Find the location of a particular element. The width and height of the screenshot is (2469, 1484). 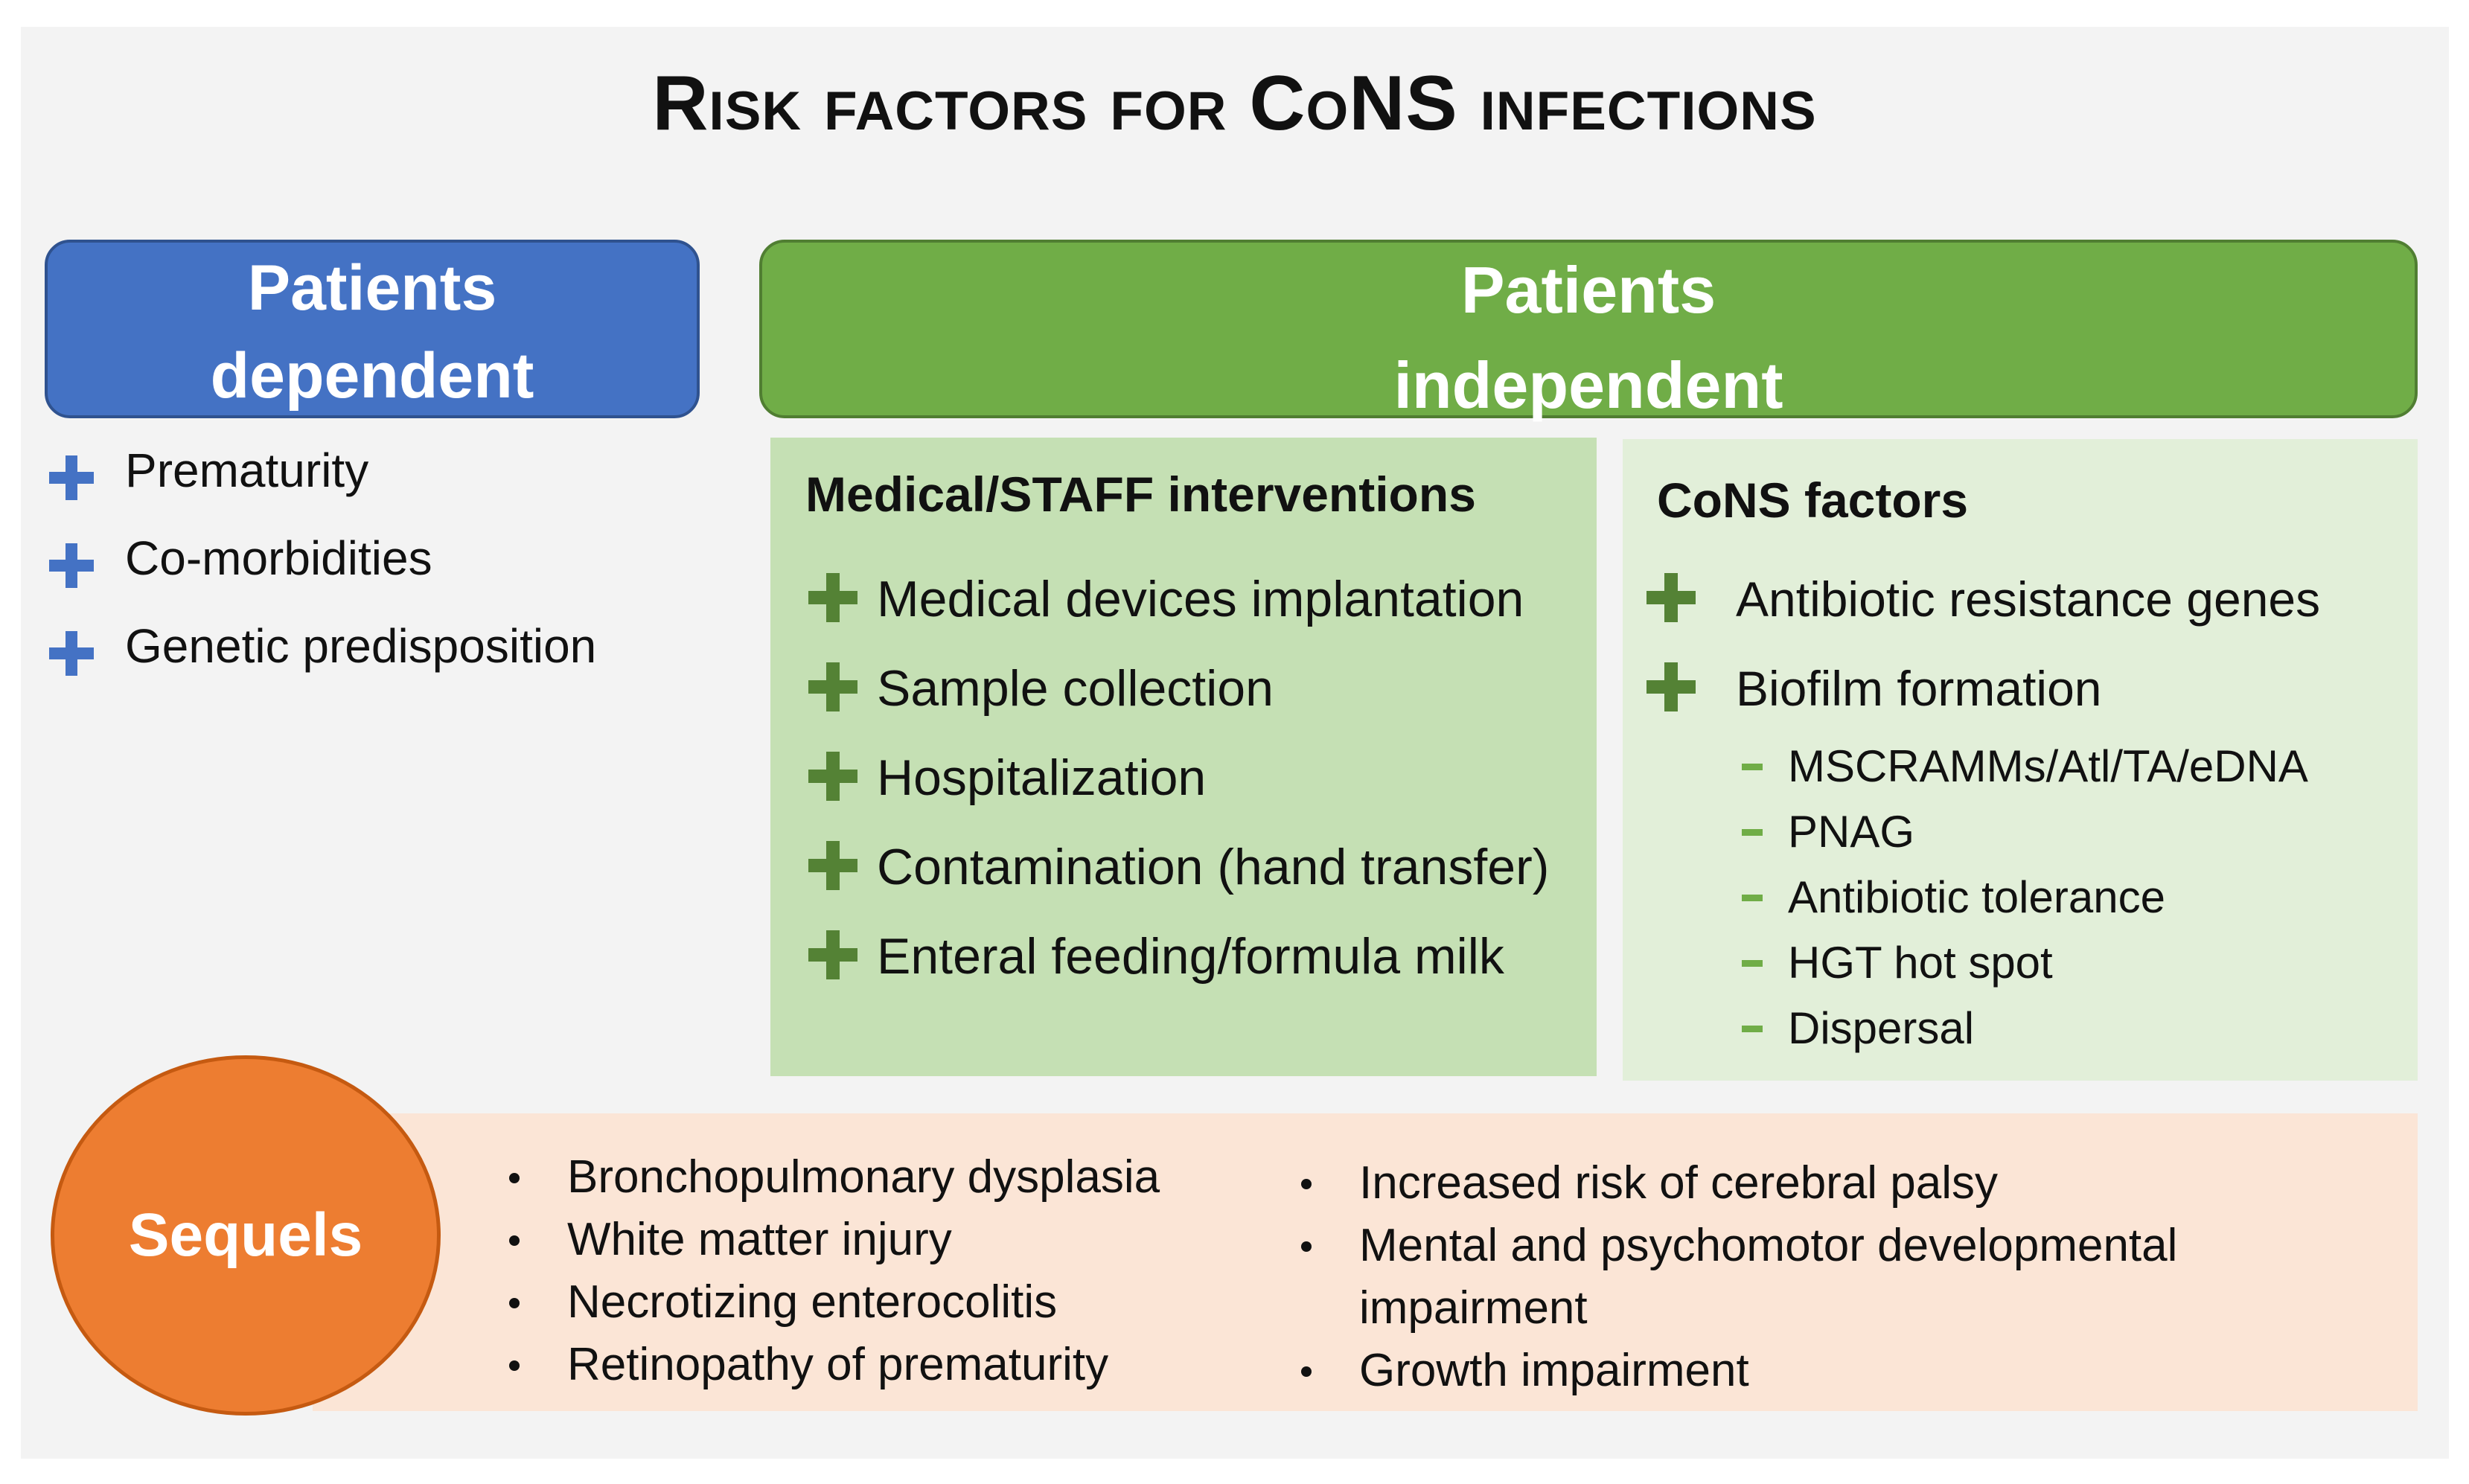

patients-independent-header-line1: Patients is located at coordinates (1588, 290).